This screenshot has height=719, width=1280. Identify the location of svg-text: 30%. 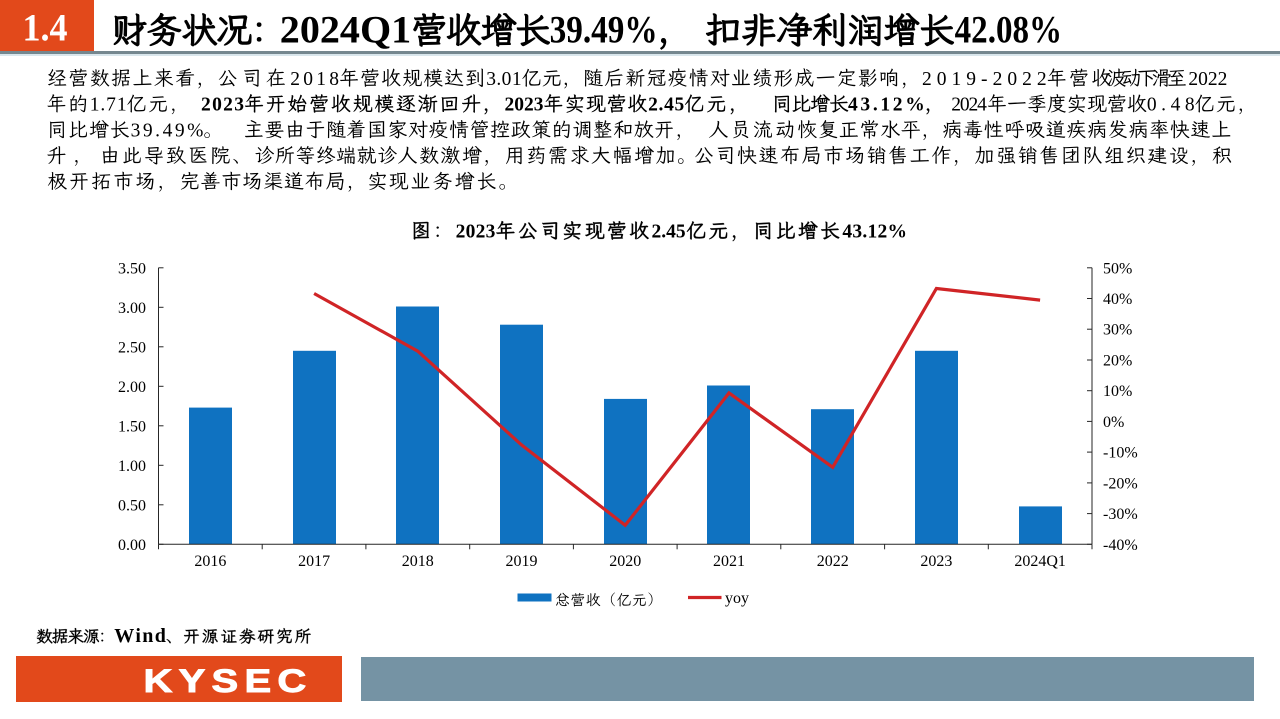
(1117, 330).